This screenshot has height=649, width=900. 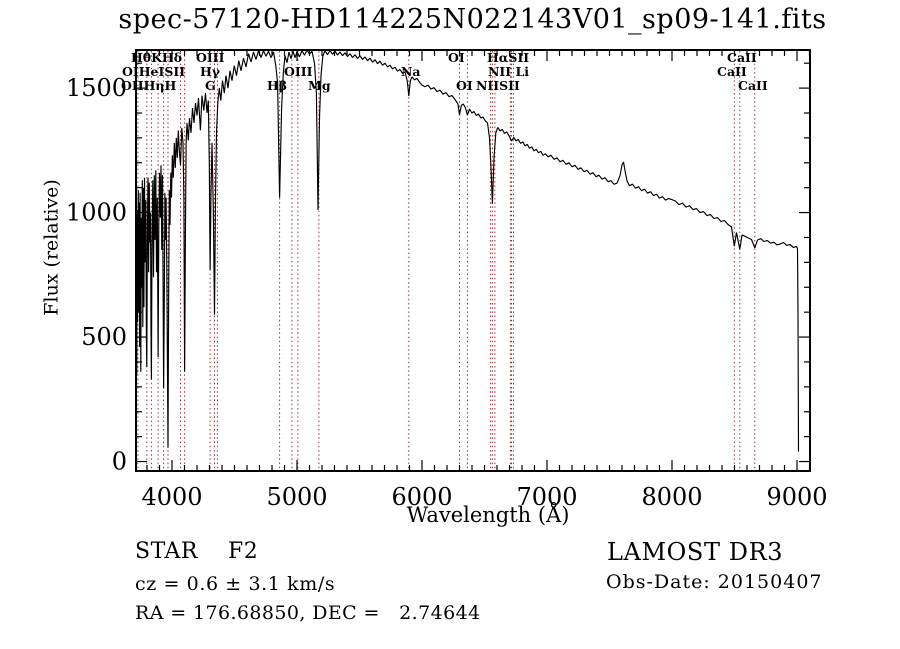 What do you see at coordinates (714, 582) in the screenshot?
I see `obs-date-label: Obs-Date: 20150407` at bounding box center [714, 582].